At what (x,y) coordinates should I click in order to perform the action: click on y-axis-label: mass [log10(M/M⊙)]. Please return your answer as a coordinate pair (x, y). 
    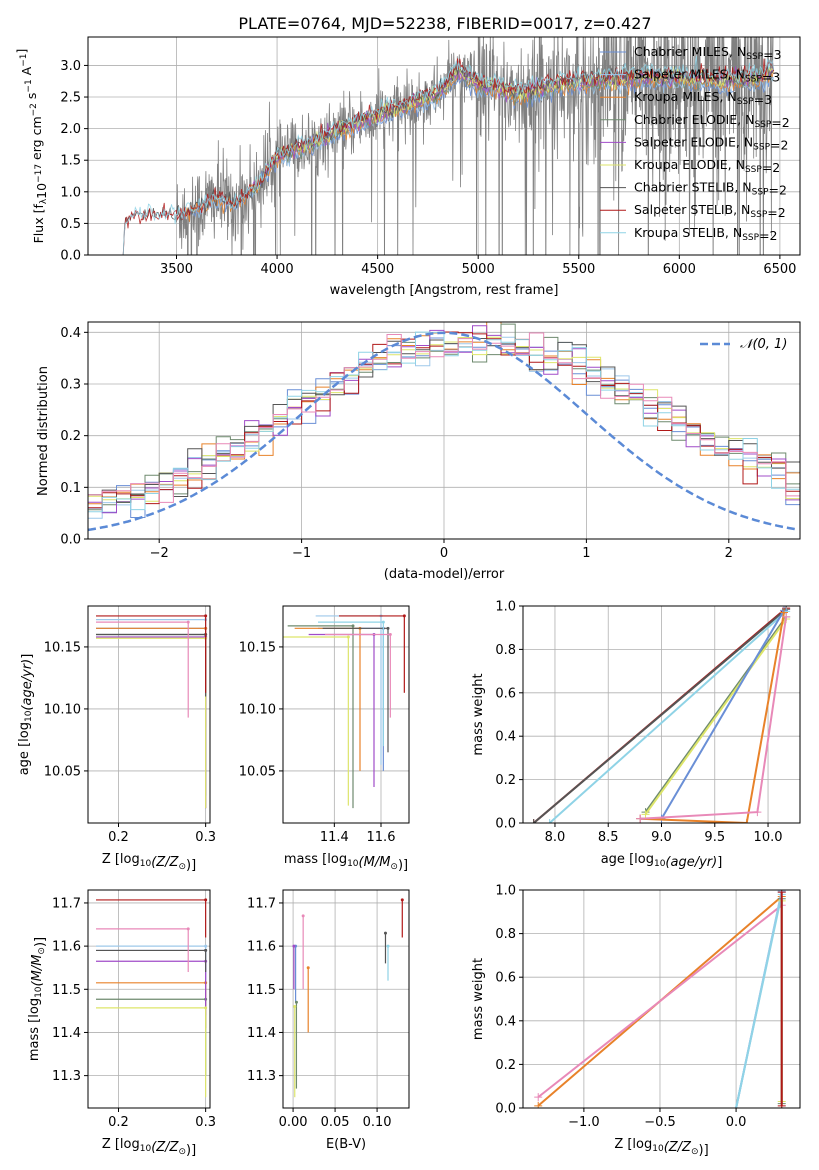
    Looking at the image, I should click on (37, 999).